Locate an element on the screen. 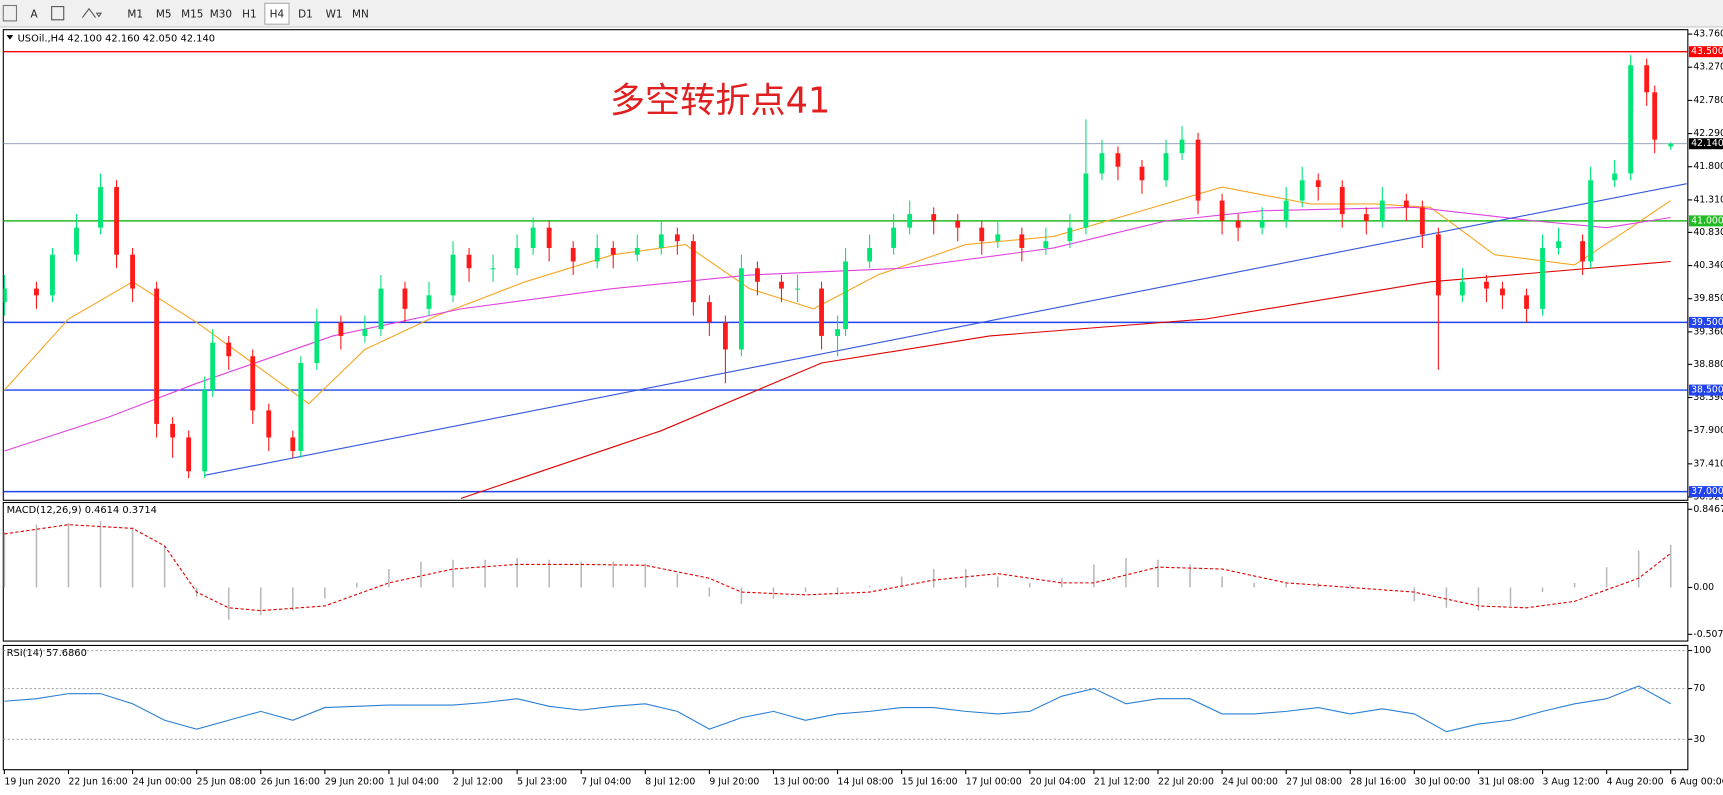  toolbar-button: M30 is located at coordinates (221, 14).